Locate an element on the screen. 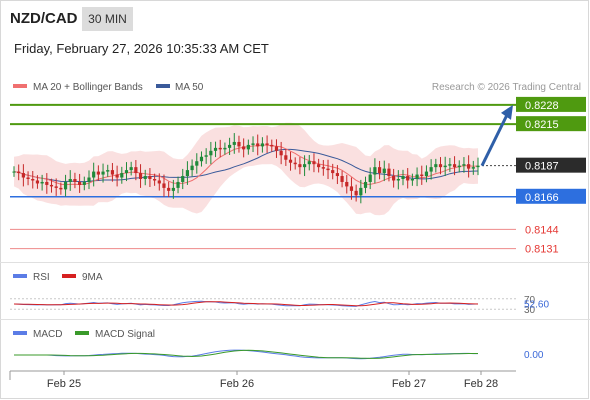 This screenshot has width=590, height=400. pair-title: NZD/CAD is located at coordinates (44, 18).